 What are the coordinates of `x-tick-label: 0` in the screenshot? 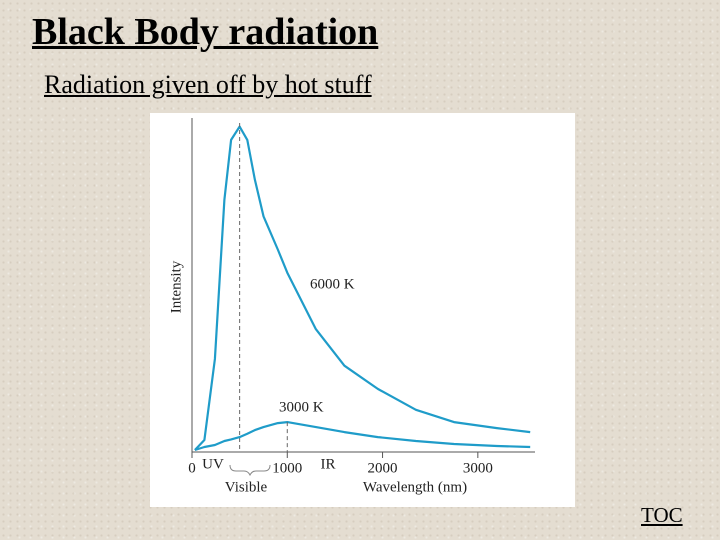 It's located at (192, 468).